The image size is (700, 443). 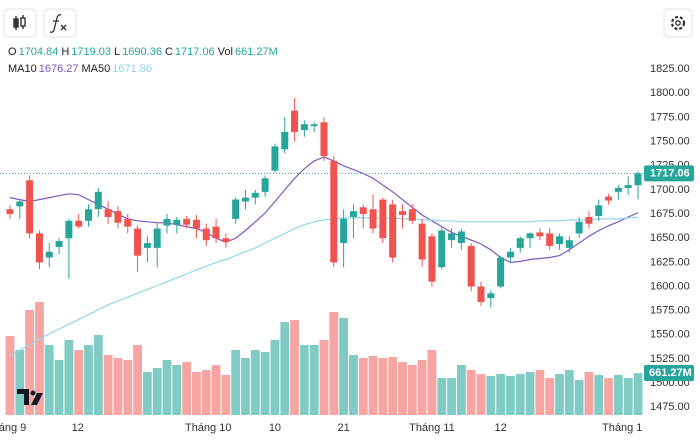 What do you see at coordinates (22, 69) in the screenshot?
I see `legend-series-name: MA10` at bounding box center [22, 69].